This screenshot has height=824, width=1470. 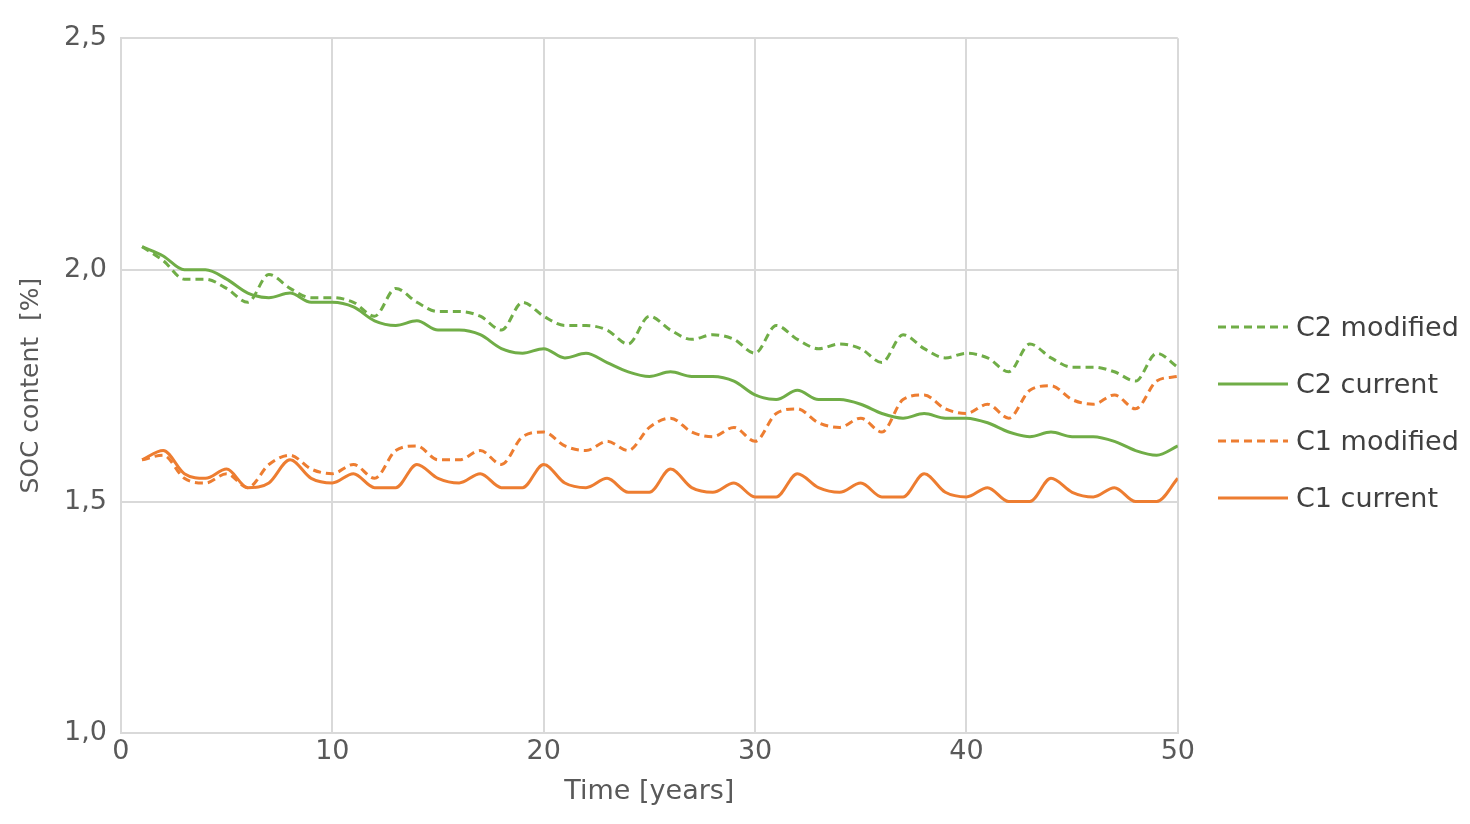 I want to click on y-tick-label: 1,5, so click(x=85, y=499).